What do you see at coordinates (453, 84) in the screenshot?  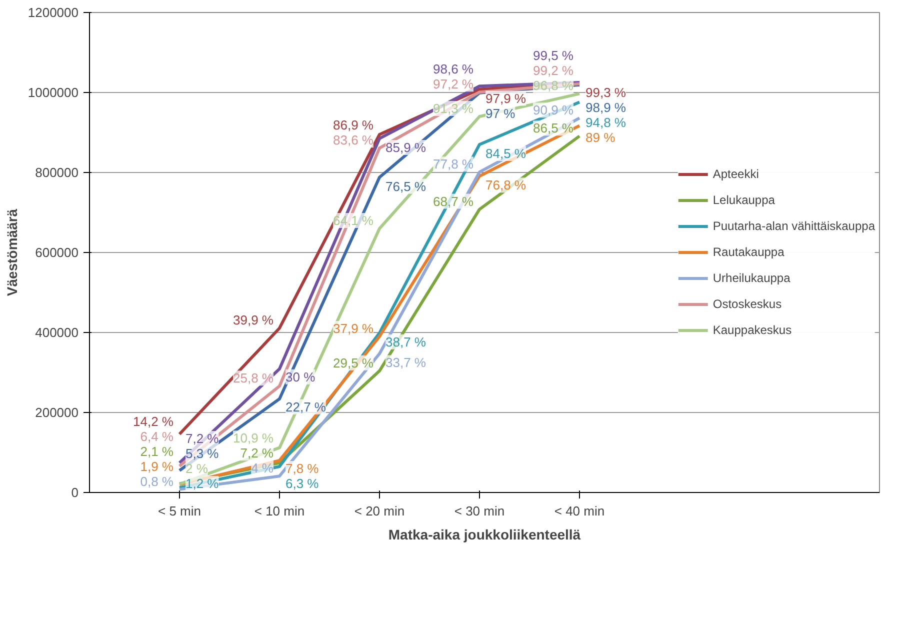 I see `annotation: 97,2 %` at bounding box center [453, 84].